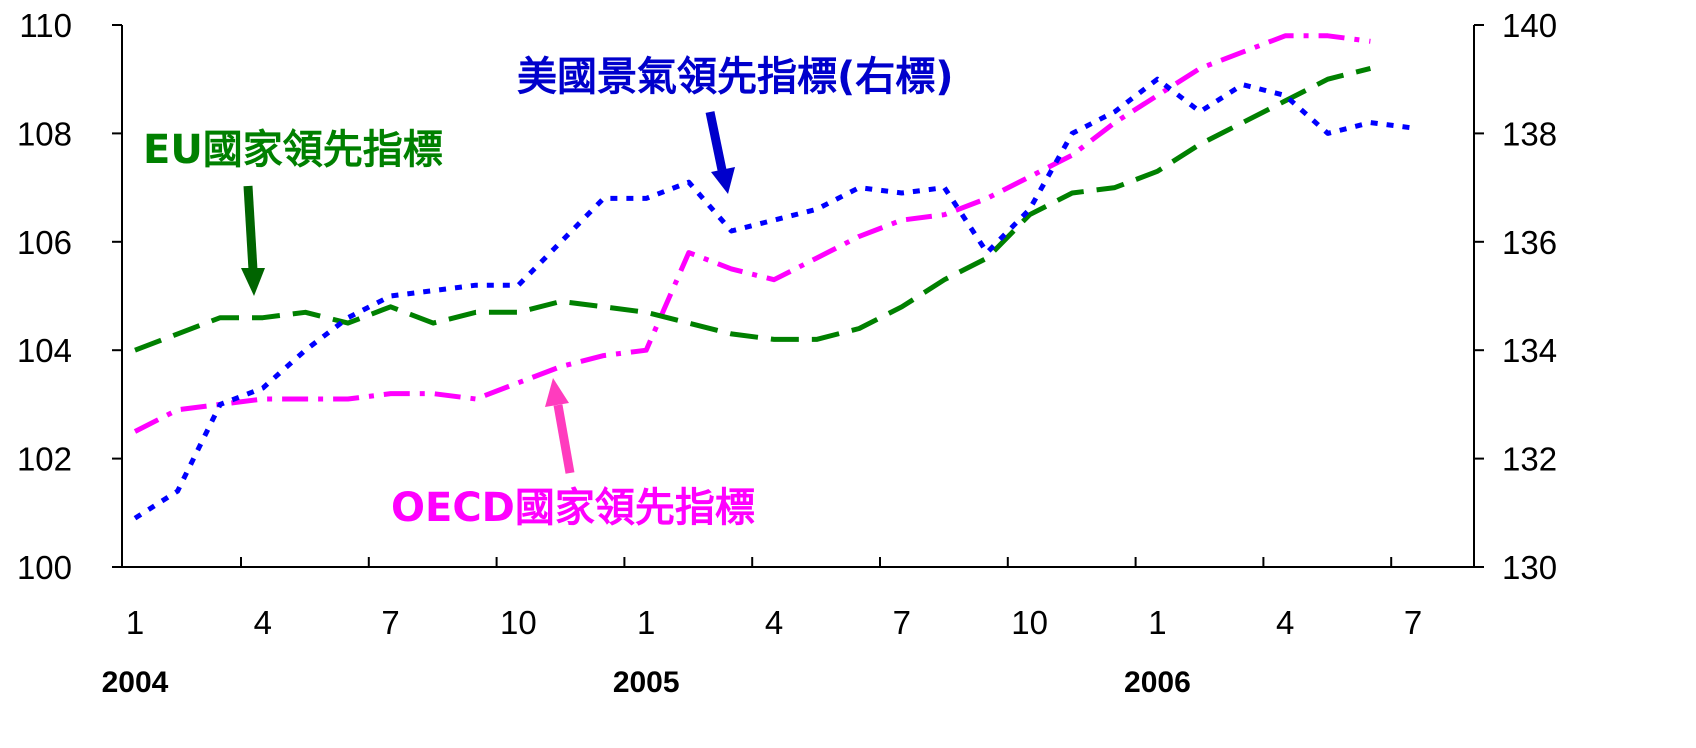 This screenshot has height=748, width=1696. What do you see at coordinates (564, 439) in the screenshot?
I see `oecd-annotation-arrow` at bounding box center [564, 439].